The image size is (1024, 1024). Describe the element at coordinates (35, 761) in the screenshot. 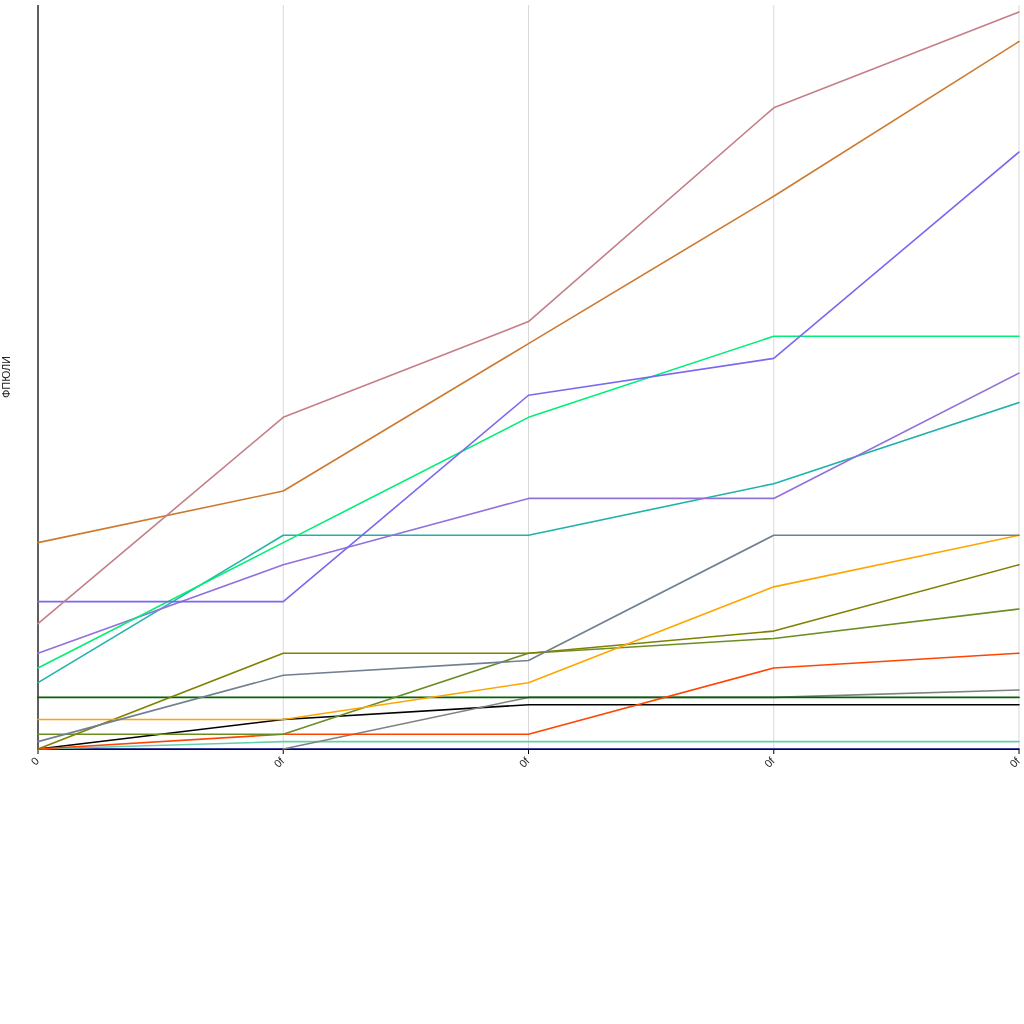

I see `x-tick-label: 0` at that location.